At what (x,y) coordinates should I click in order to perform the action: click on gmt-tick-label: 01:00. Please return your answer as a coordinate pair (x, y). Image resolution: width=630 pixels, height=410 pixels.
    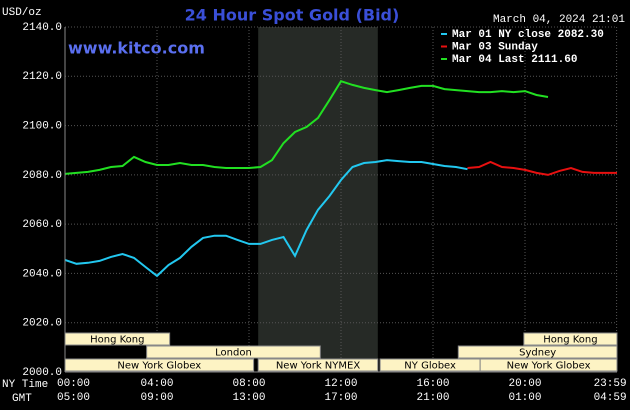
    Looking at the image, I should click on (524, 398).